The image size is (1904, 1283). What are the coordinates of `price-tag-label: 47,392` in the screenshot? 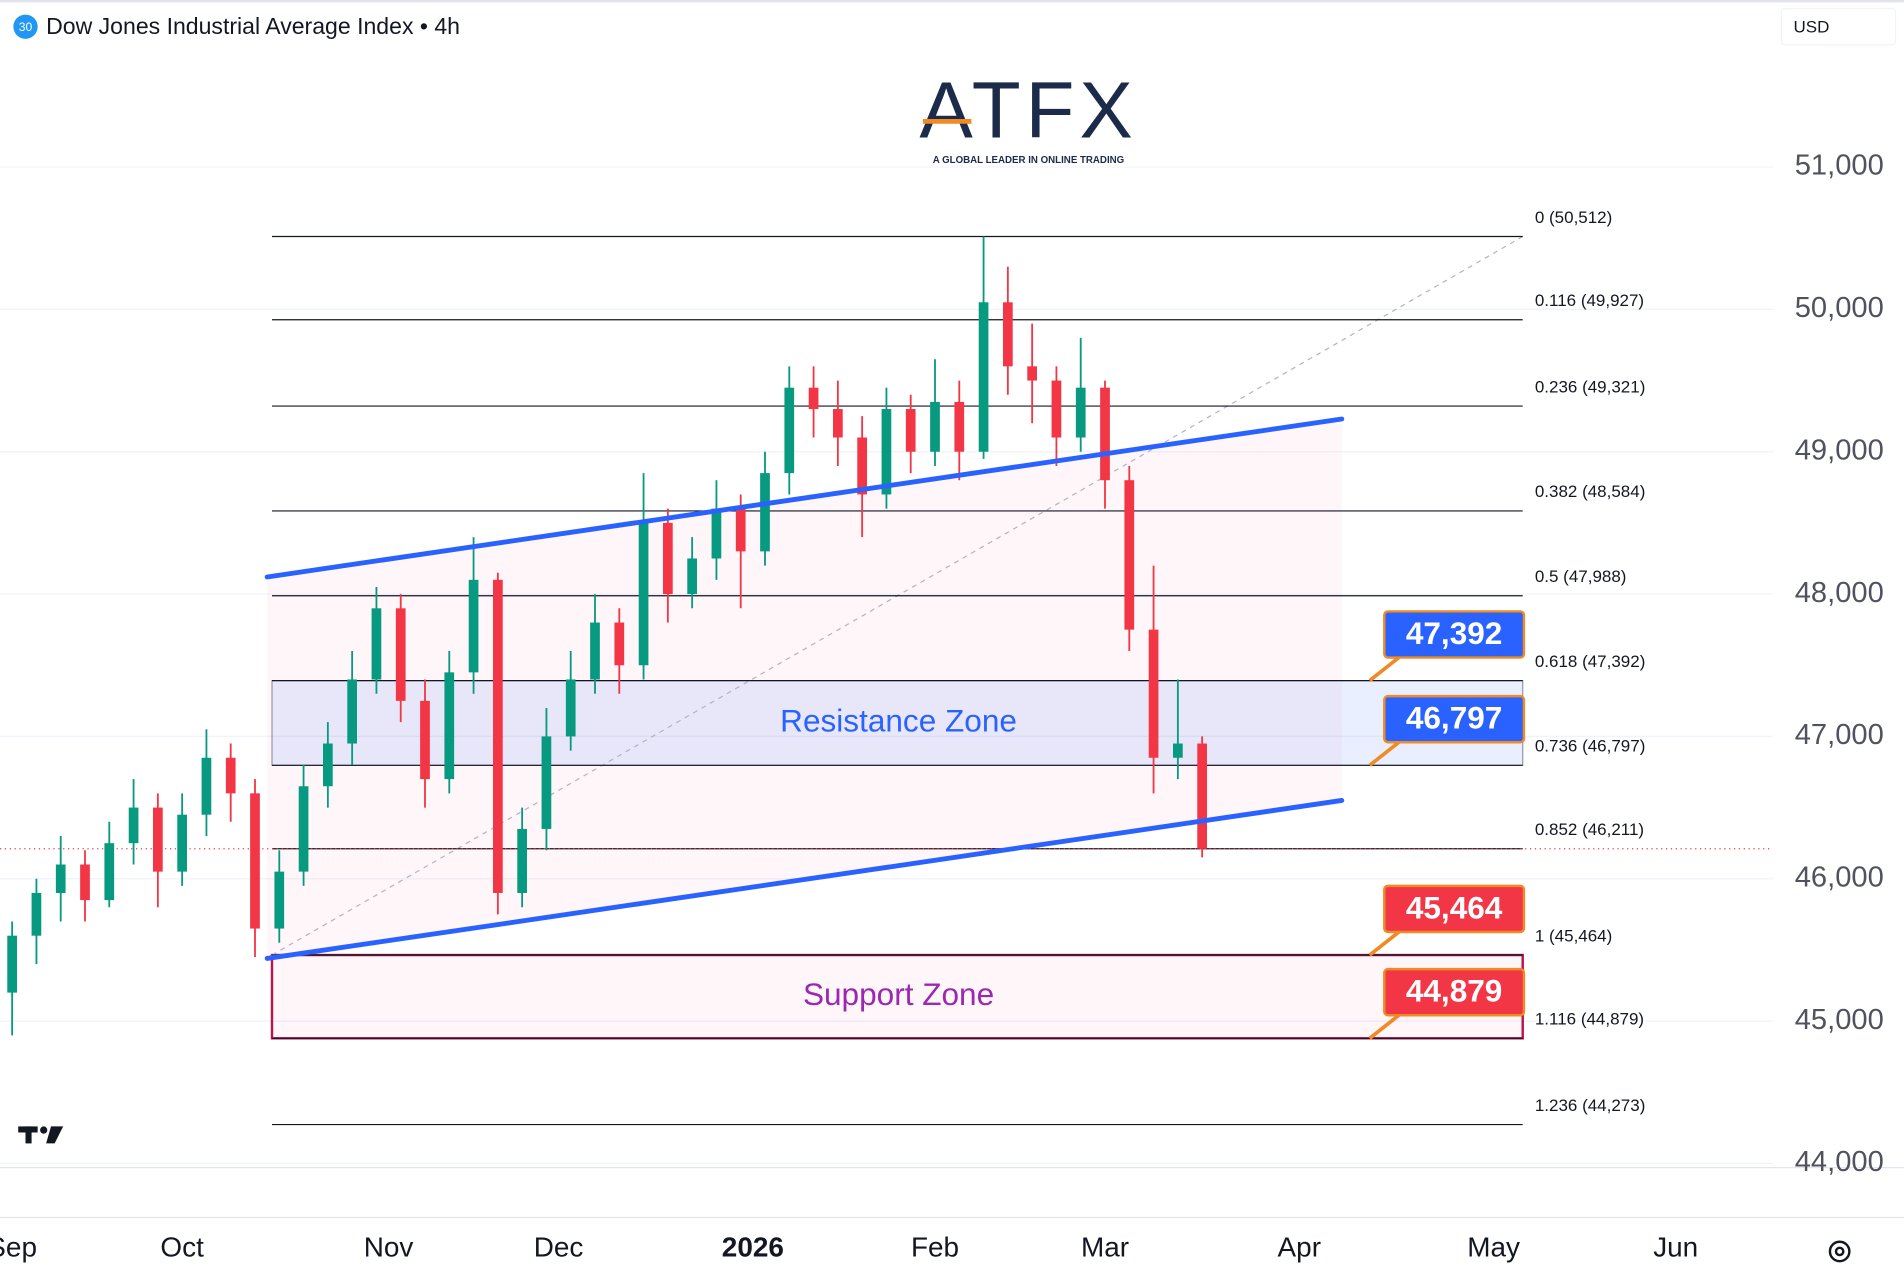 It's located at (1454, 633).